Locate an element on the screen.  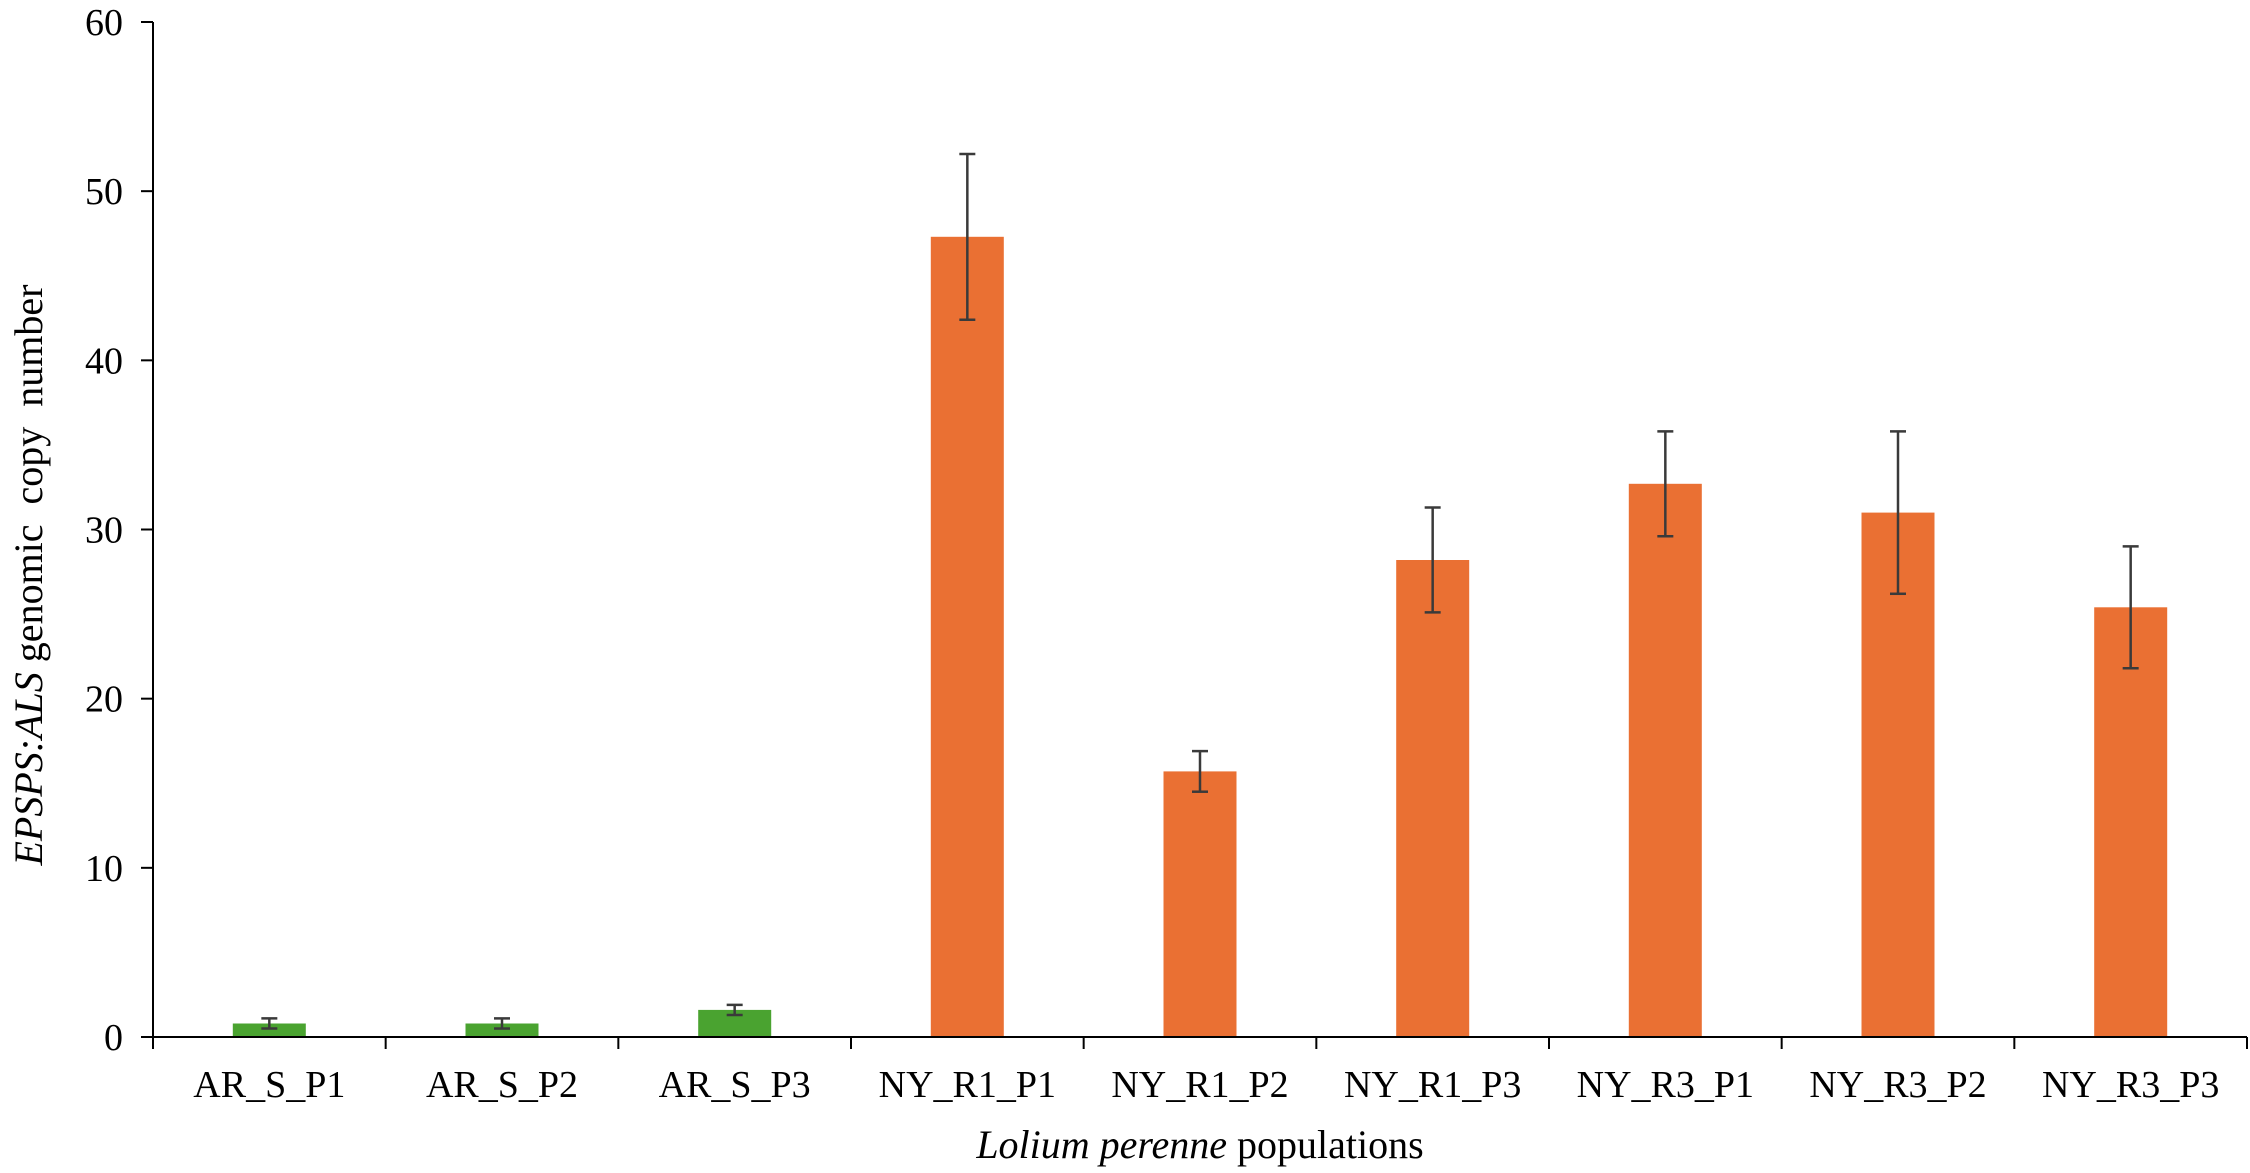
bar-NY_R1_P3 is located at coordinates (1433, 798).